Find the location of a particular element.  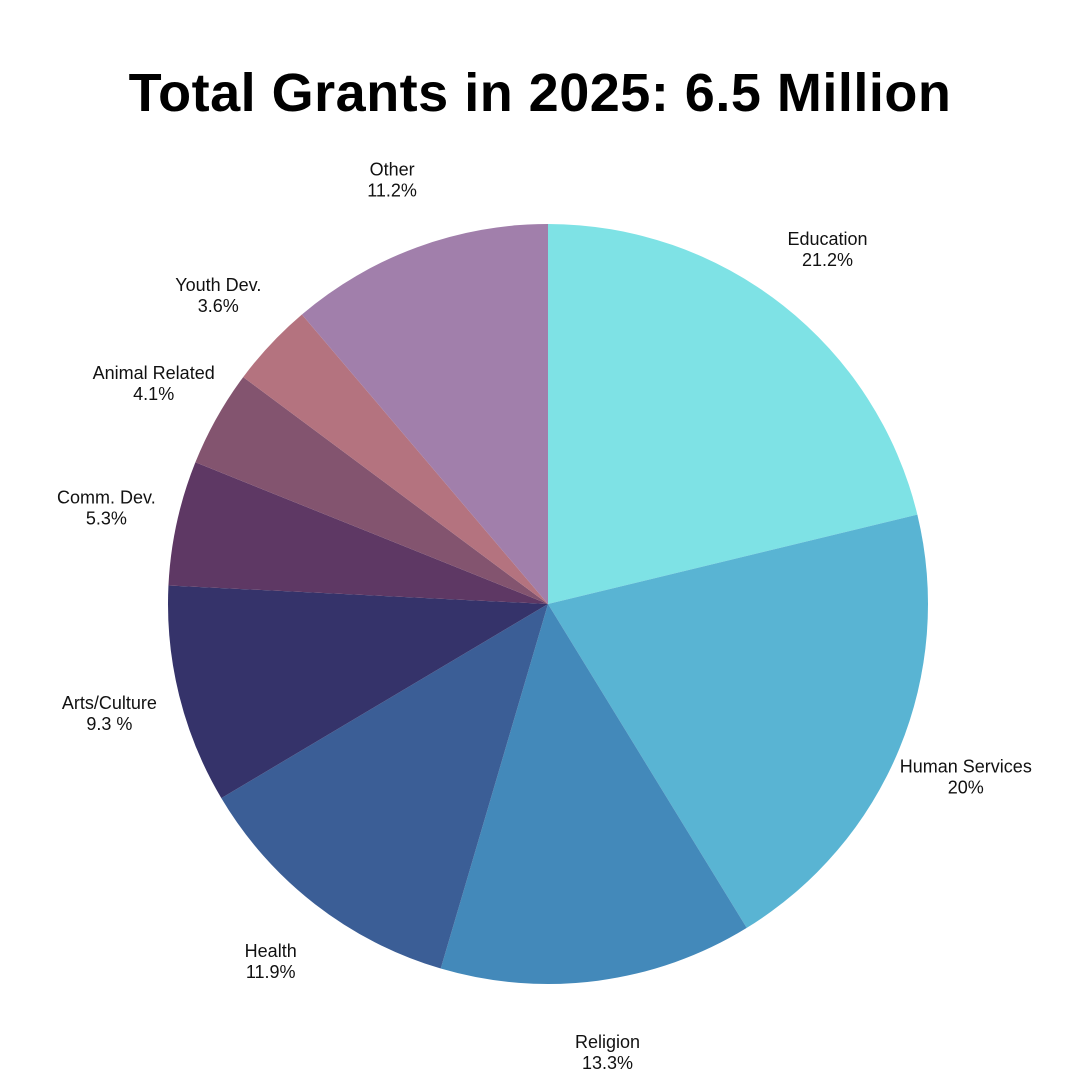

slice-label-other: Other is located at coordinates (392, 170).